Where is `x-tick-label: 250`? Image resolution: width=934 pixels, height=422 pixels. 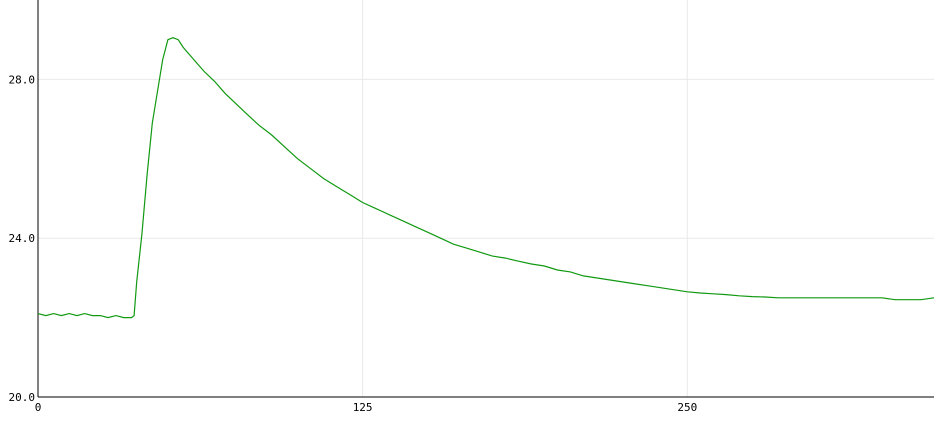 x-tick-label: 250 is located at coordinates (687, 407).